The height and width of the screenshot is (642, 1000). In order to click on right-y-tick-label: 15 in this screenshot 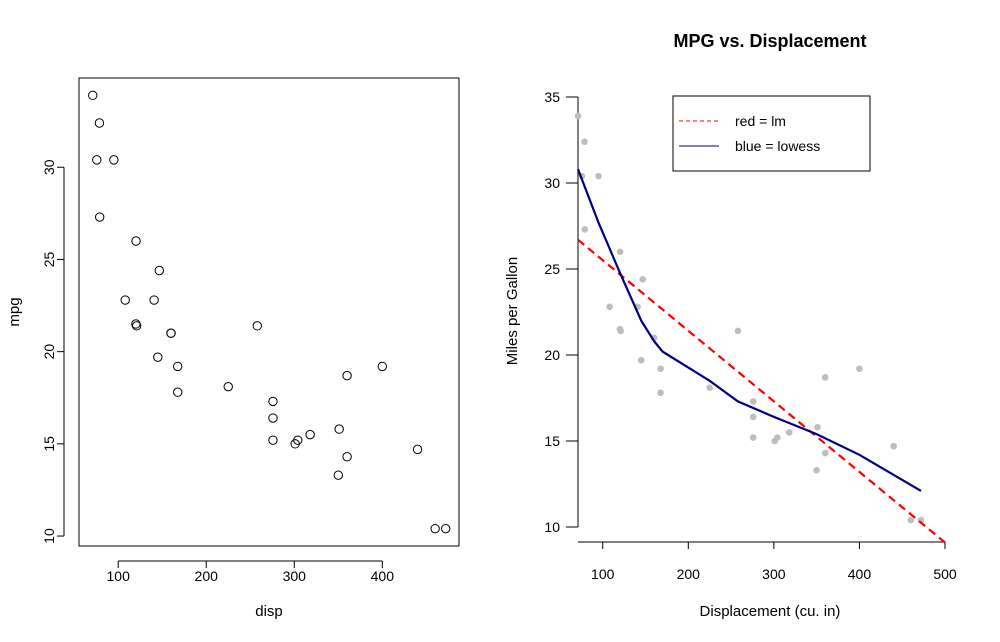, I will do `click(552, 441)`.